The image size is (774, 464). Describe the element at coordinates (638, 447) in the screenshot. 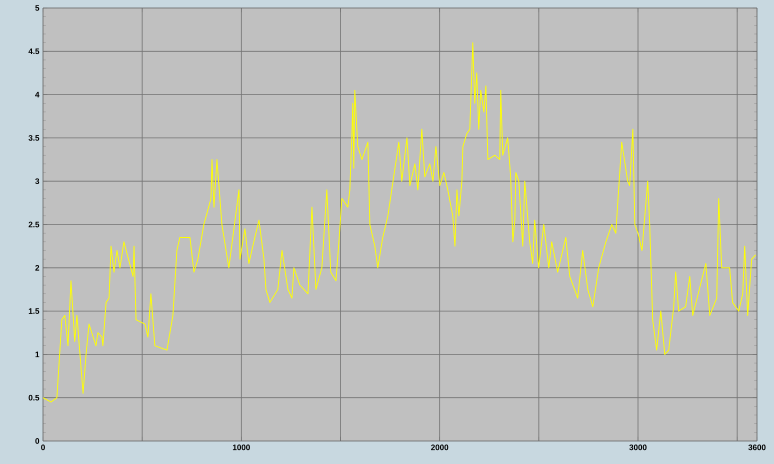

I see `x-tick-label: 3000` at that location.